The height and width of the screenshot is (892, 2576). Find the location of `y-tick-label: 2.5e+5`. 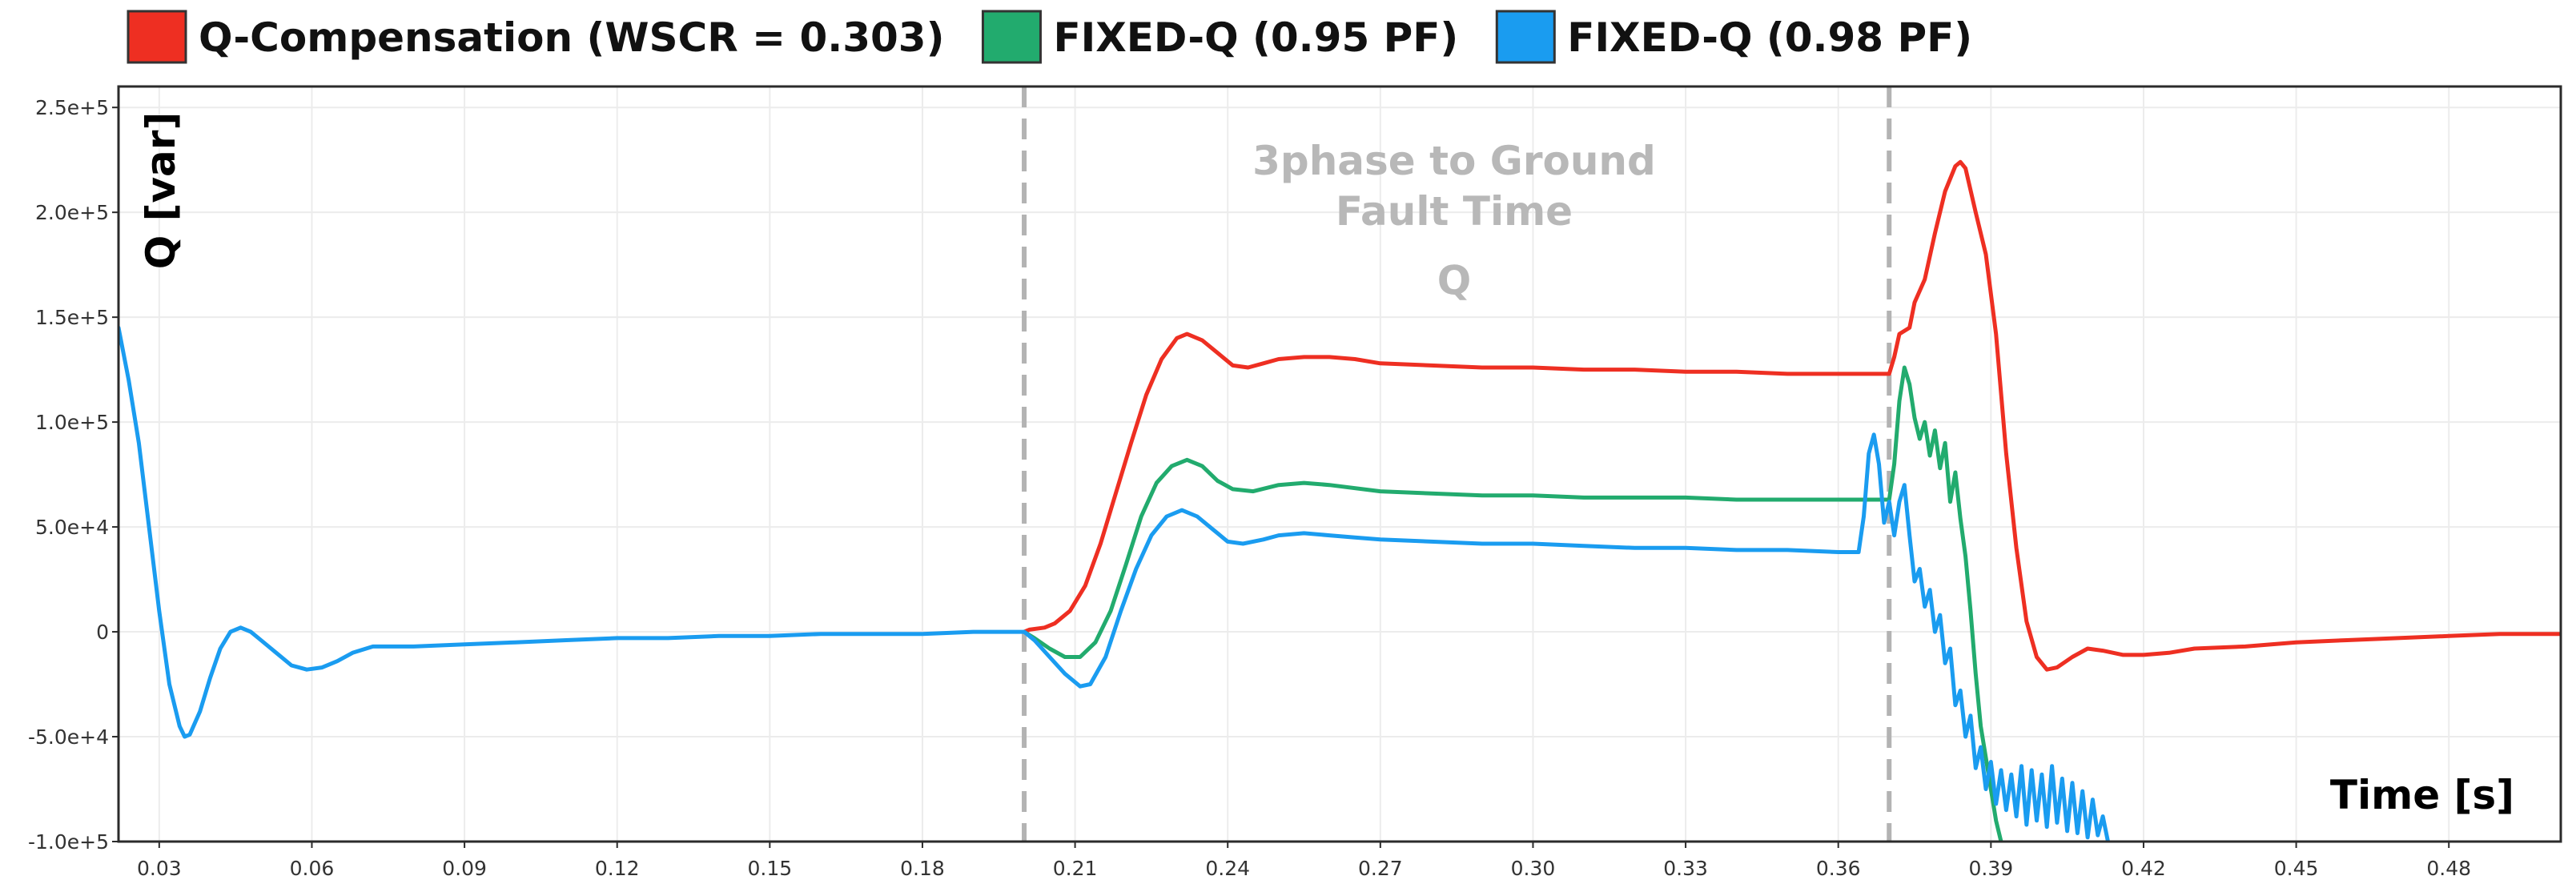

y-tick-label: 2.5e+5 is located at coordinates (72, 107).